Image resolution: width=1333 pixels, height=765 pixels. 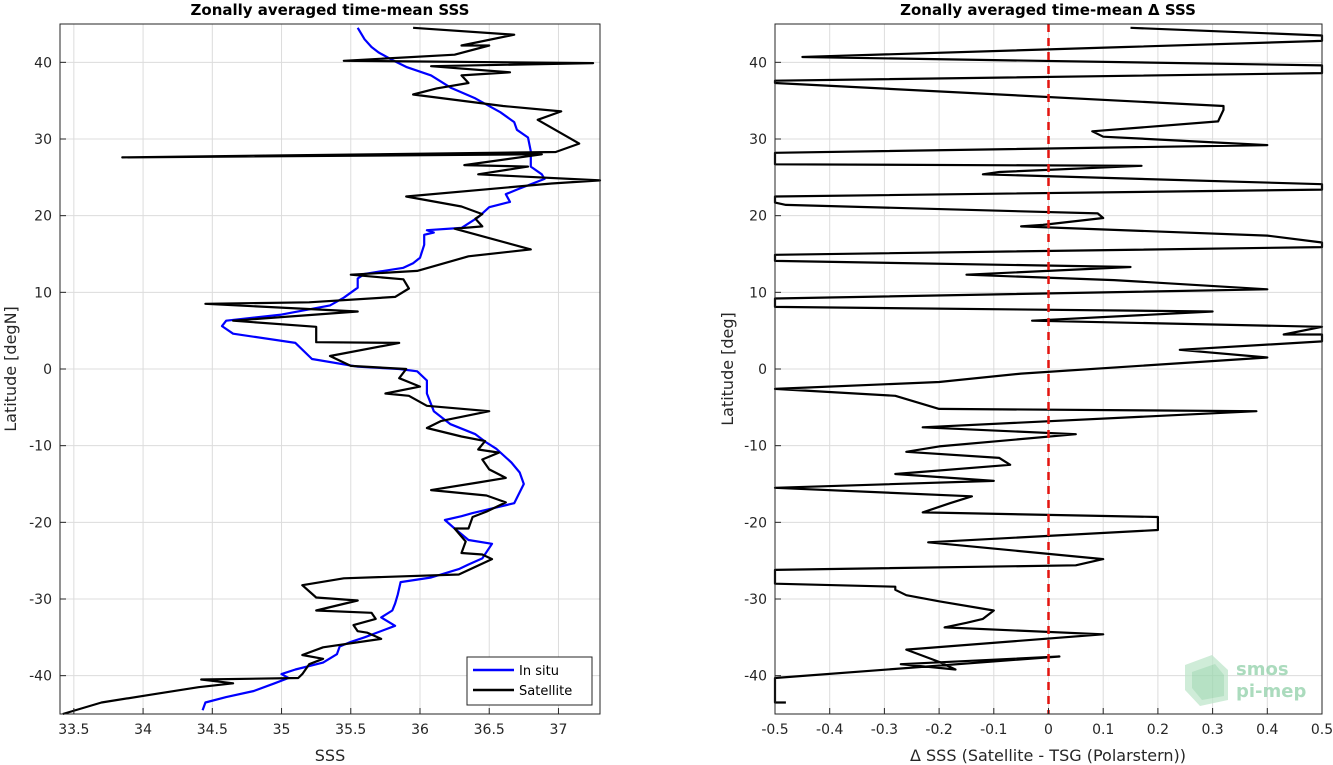 What do you see at coordinates (727, 369) in the screenshot?
I see `right-y-axis-label: Latitude [deg]` at bounding box center [727, 369].